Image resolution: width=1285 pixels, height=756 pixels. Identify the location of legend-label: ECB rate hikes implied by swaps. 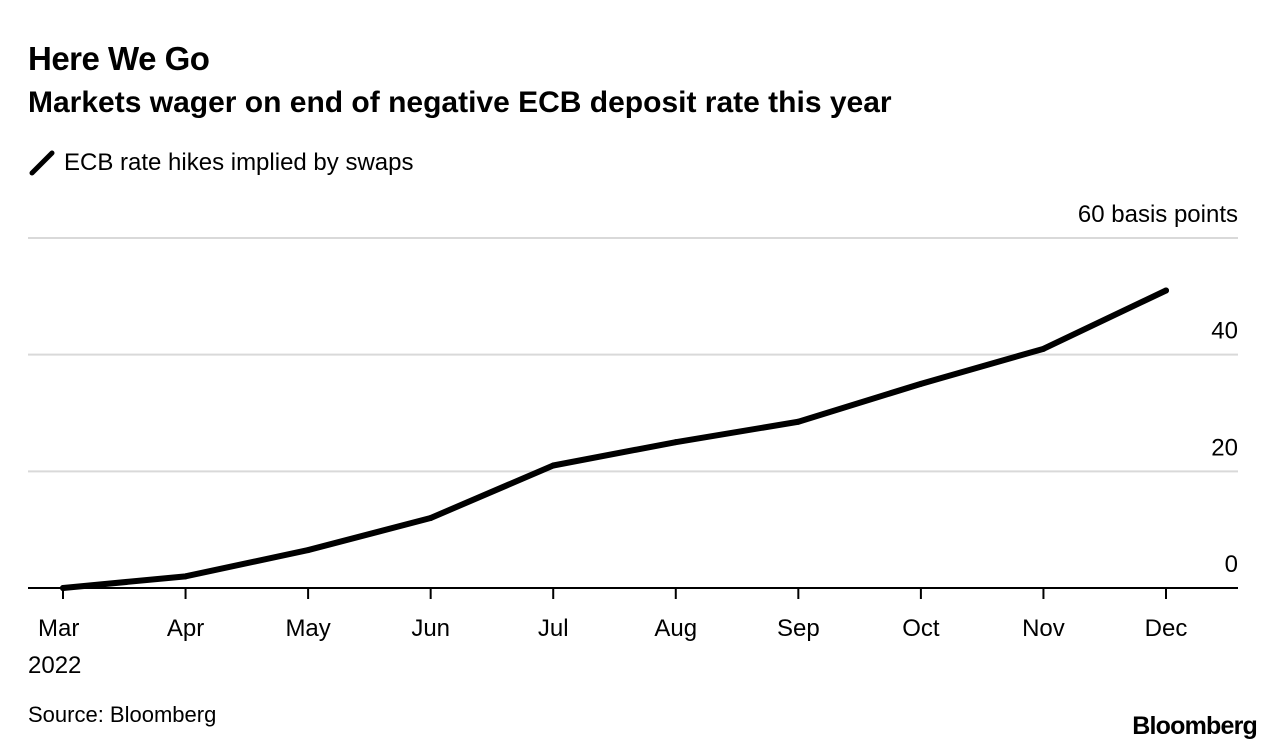
(239, 162).